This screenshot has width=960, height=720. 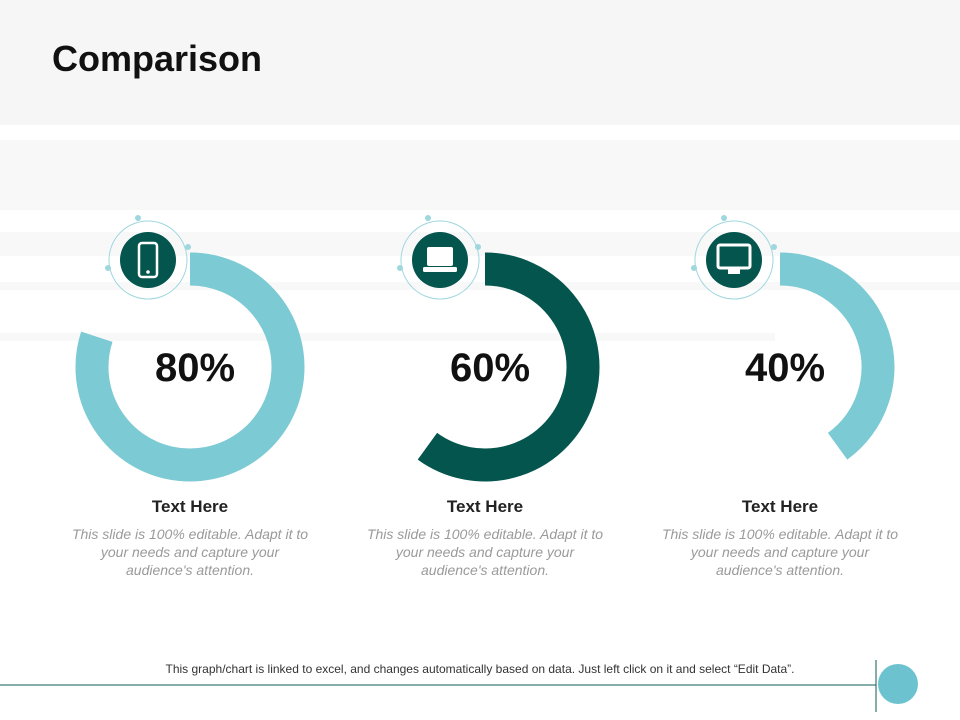 I want to click on slide-title: Comparison, so click(x=157, y=58).